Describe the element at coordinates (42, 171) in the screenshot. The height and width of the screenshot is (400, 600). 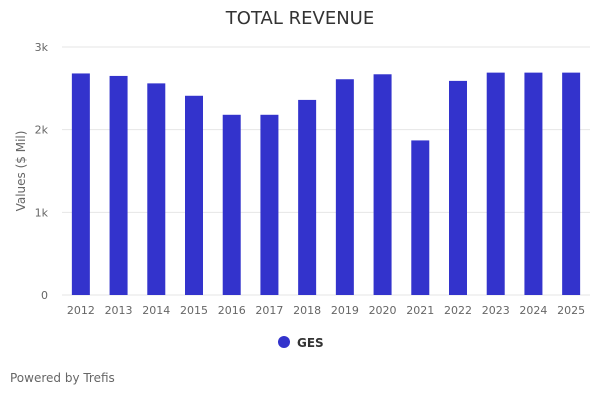
I see `y-axis-ticks: 0 1k 2k 3k` at that location.